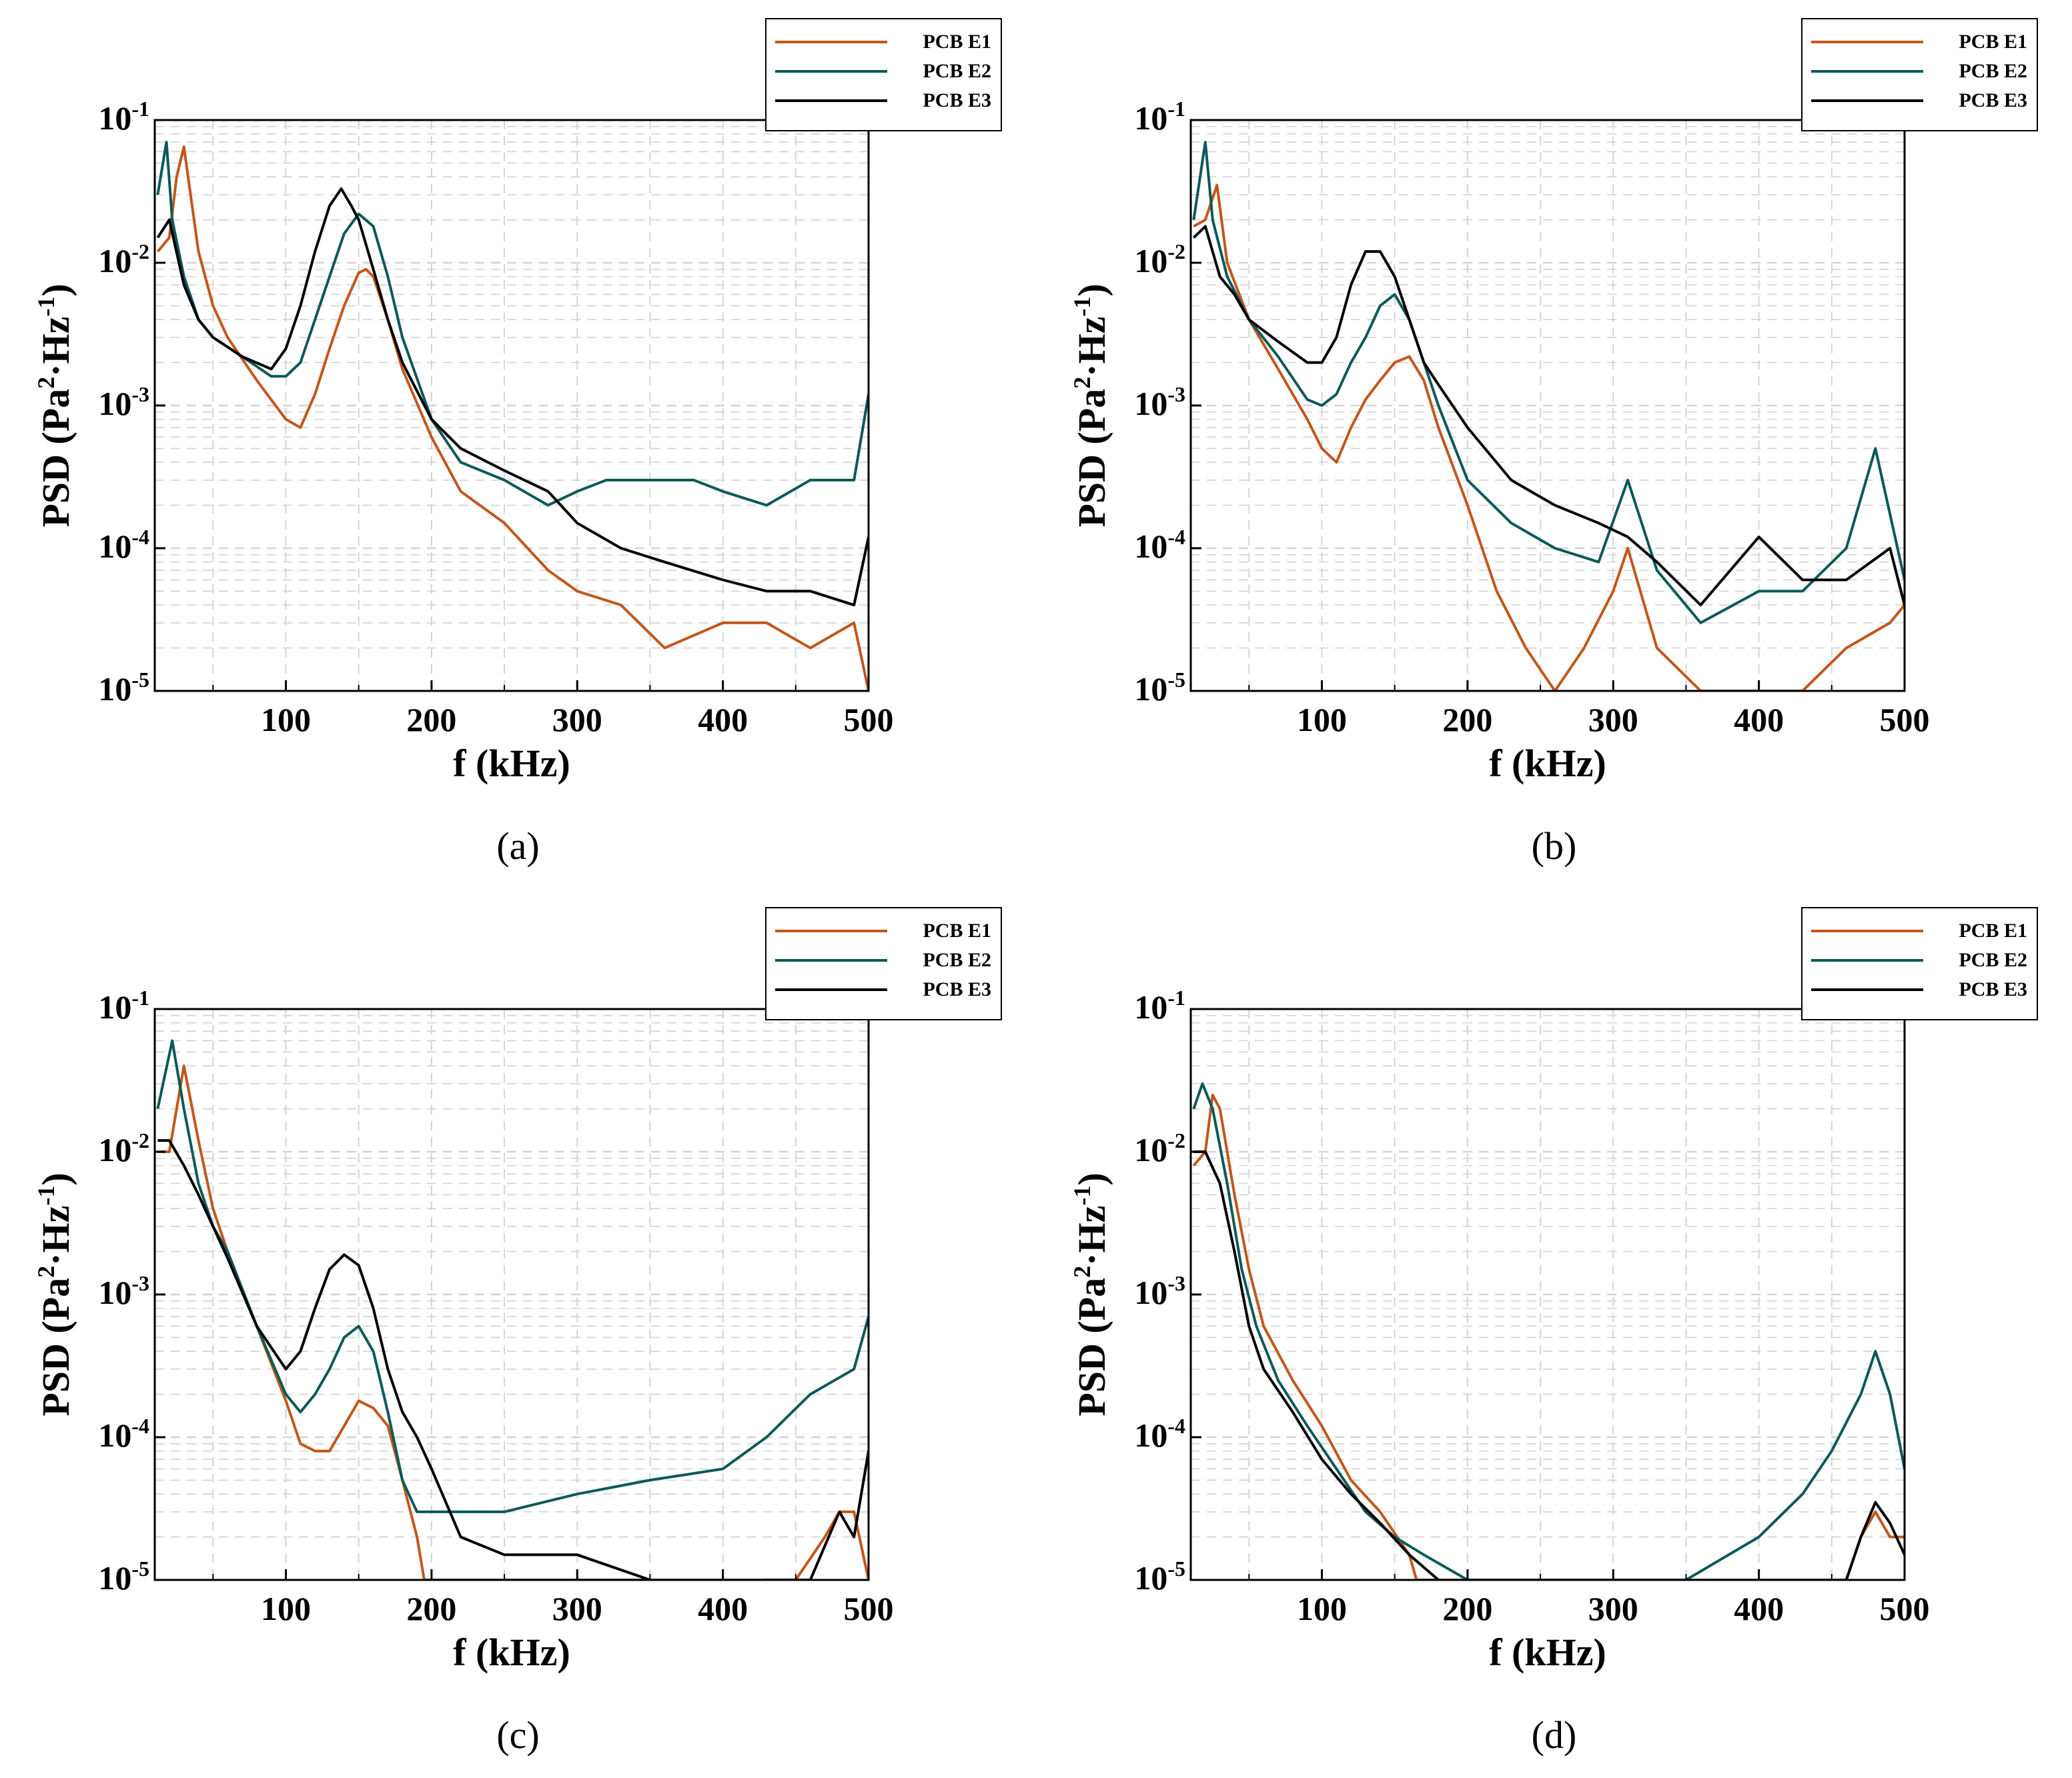  Describe the element at coordinates (1554, 846) in the screenshot. I see `panel-caption: (b)` at that location.